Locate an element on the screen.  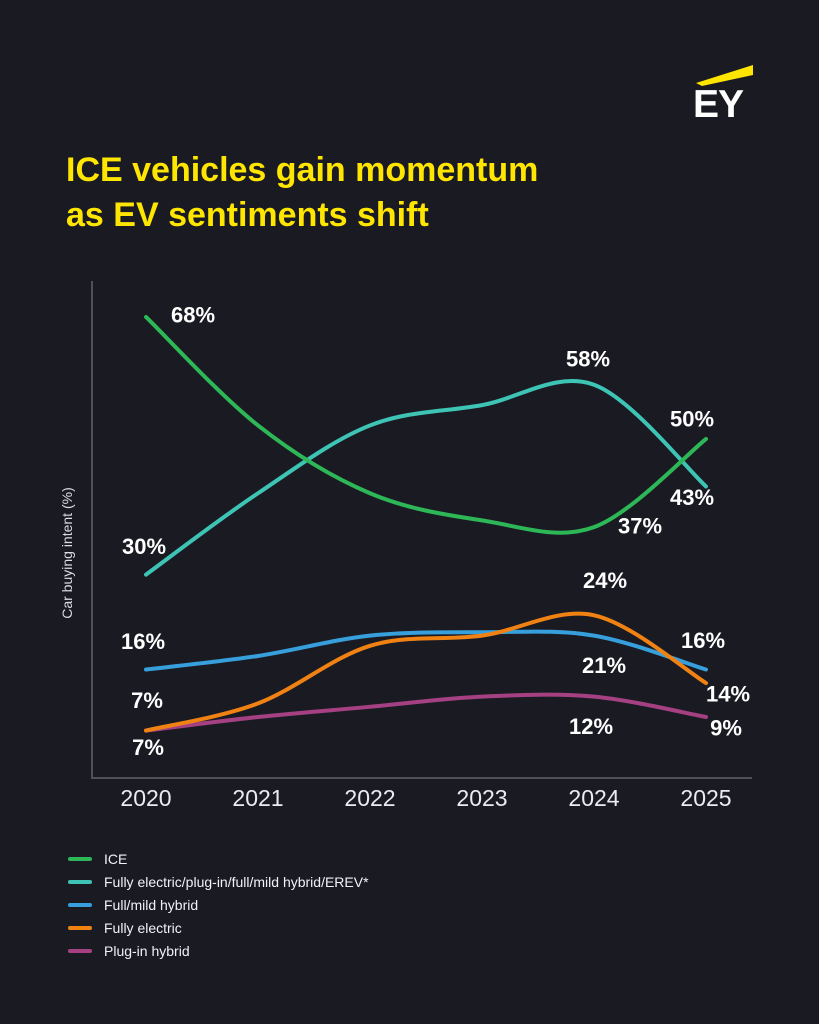
legend-item-ice: ICE is located at coordinates (218, 858).